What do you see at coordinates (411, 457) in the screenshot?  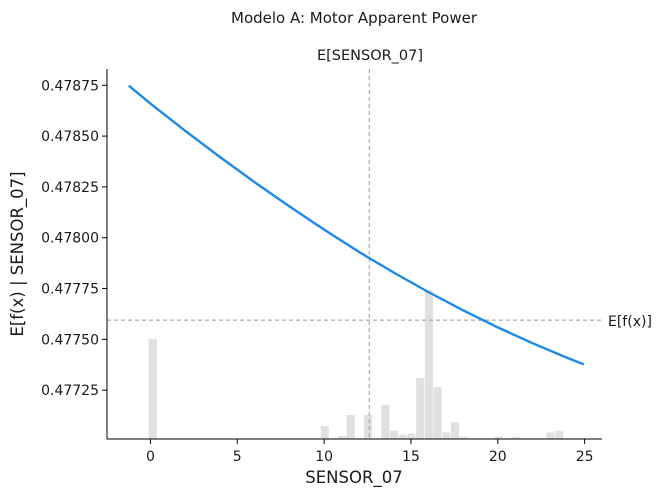 I see `x-tick-label: 15` at bounding box center [411, 457].